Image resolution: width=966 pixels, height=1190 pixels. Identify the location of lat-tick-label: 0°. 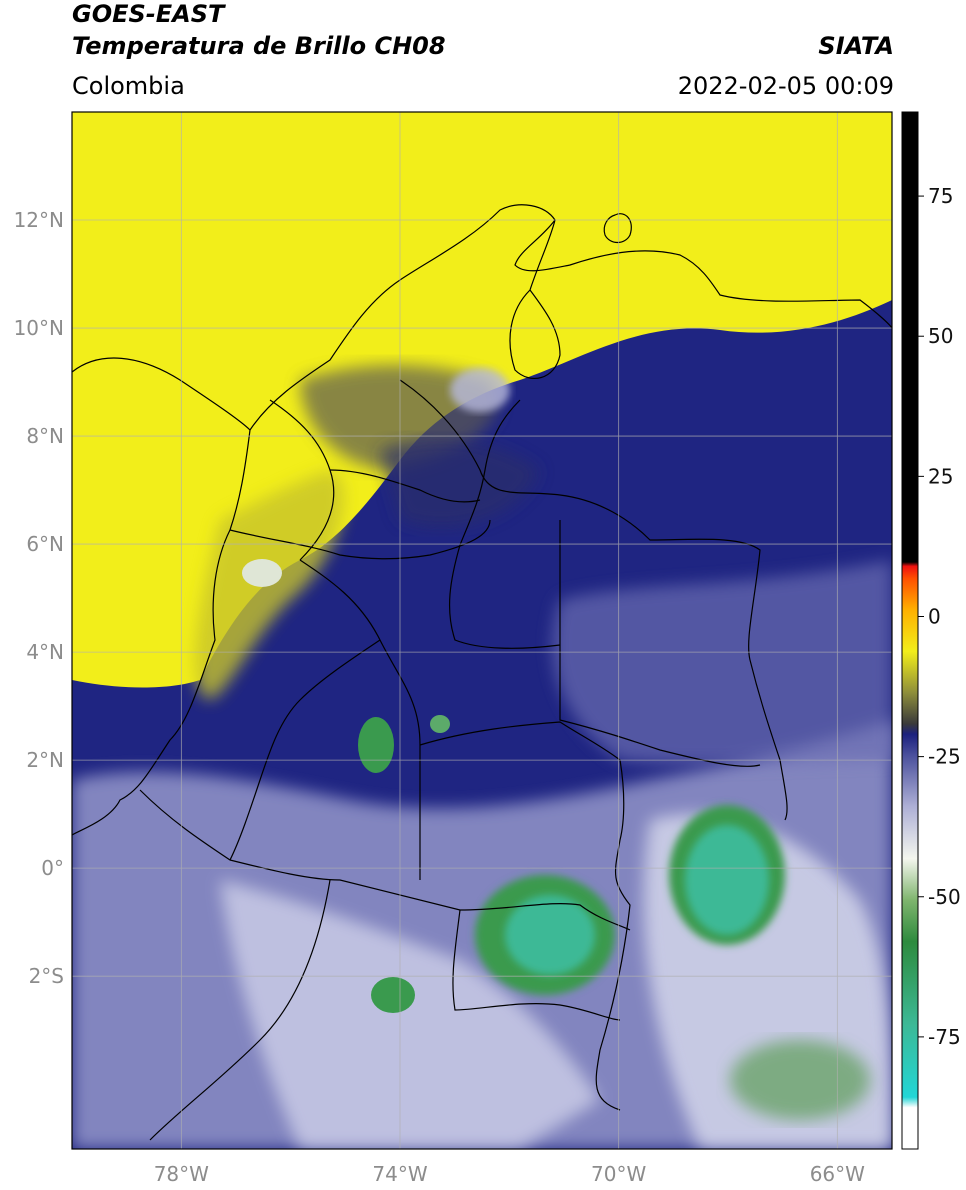
(52, 868).